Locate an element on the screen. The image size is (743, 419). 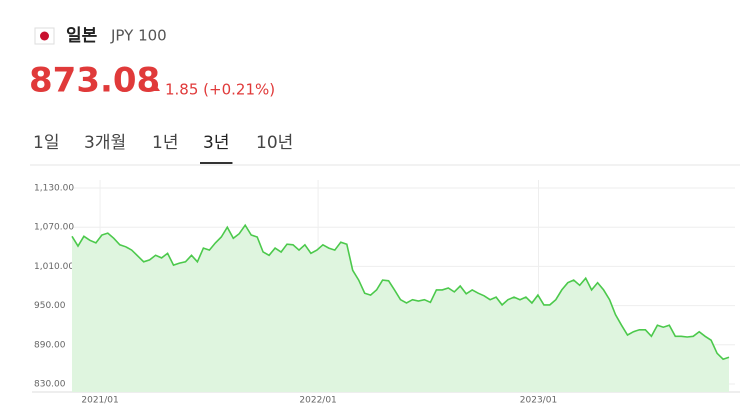
tabs: 1일 3개월 1년 3년 10년 is located at coordinates (163, 148).